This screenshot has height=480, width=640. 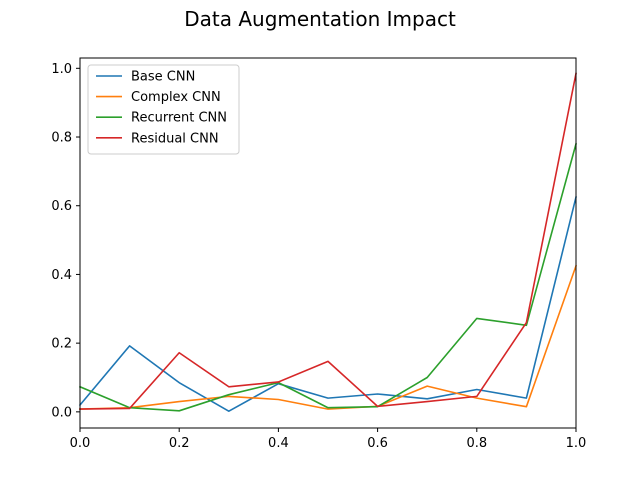 What do you see at coordinates (175, 138) in the screenshot?
I see `legend-label-3: Residual CNN` at bounding box center [175, 138].